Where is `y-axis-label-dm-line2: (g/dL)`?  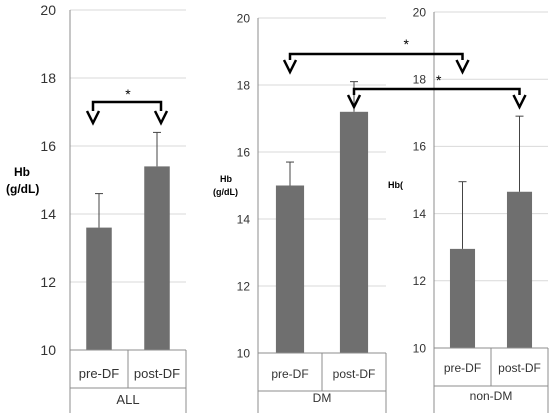 y-axis-label-dm-line2: (g/dL) is located at coordinates (225, 192).